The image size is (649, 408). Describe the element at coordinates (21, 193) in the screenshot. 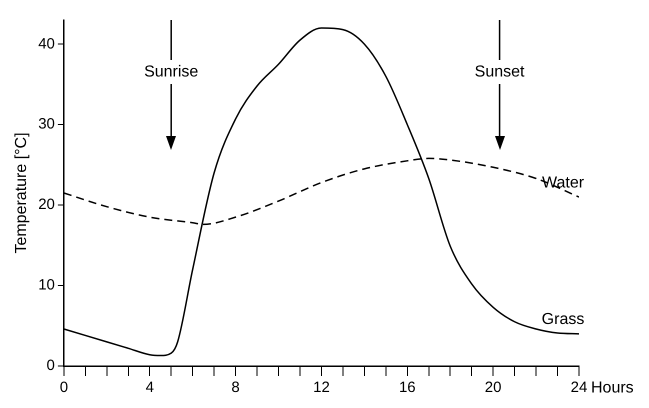

I see `y-axis-title: Temperature [°C]` at that location.